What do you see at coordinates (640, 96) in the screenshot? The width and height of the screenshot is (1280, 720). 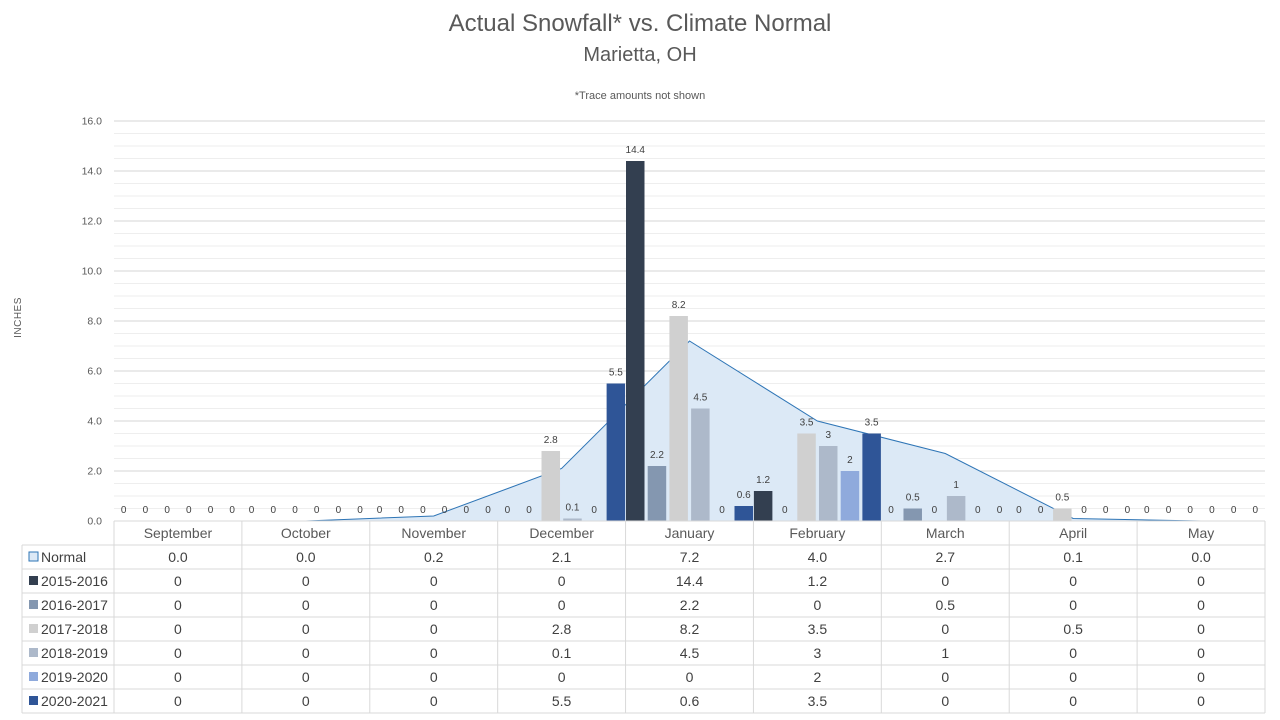 I see `chart-note: *Trace amounts not shown` at bounding box center [640, 96].